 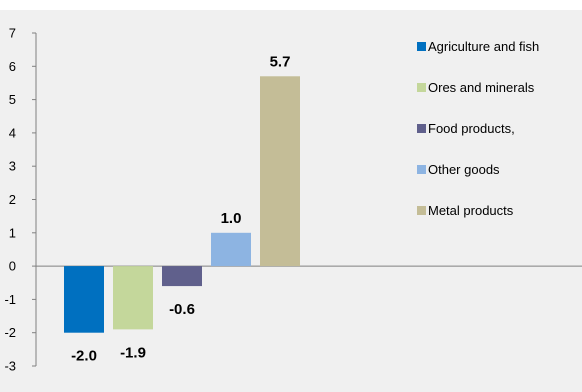 What do you see at coordinates (10, 299) in the screenshot?
I see `y-tick-label: -1` at bounding box center [10, 299].